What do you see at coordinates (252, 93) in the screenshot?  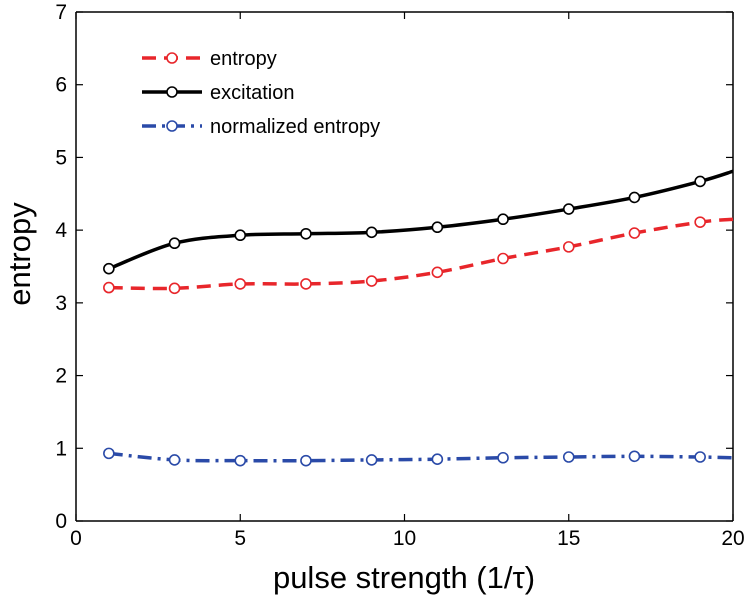 I see `legend-label: excitation` at bounding box center [252, 93].